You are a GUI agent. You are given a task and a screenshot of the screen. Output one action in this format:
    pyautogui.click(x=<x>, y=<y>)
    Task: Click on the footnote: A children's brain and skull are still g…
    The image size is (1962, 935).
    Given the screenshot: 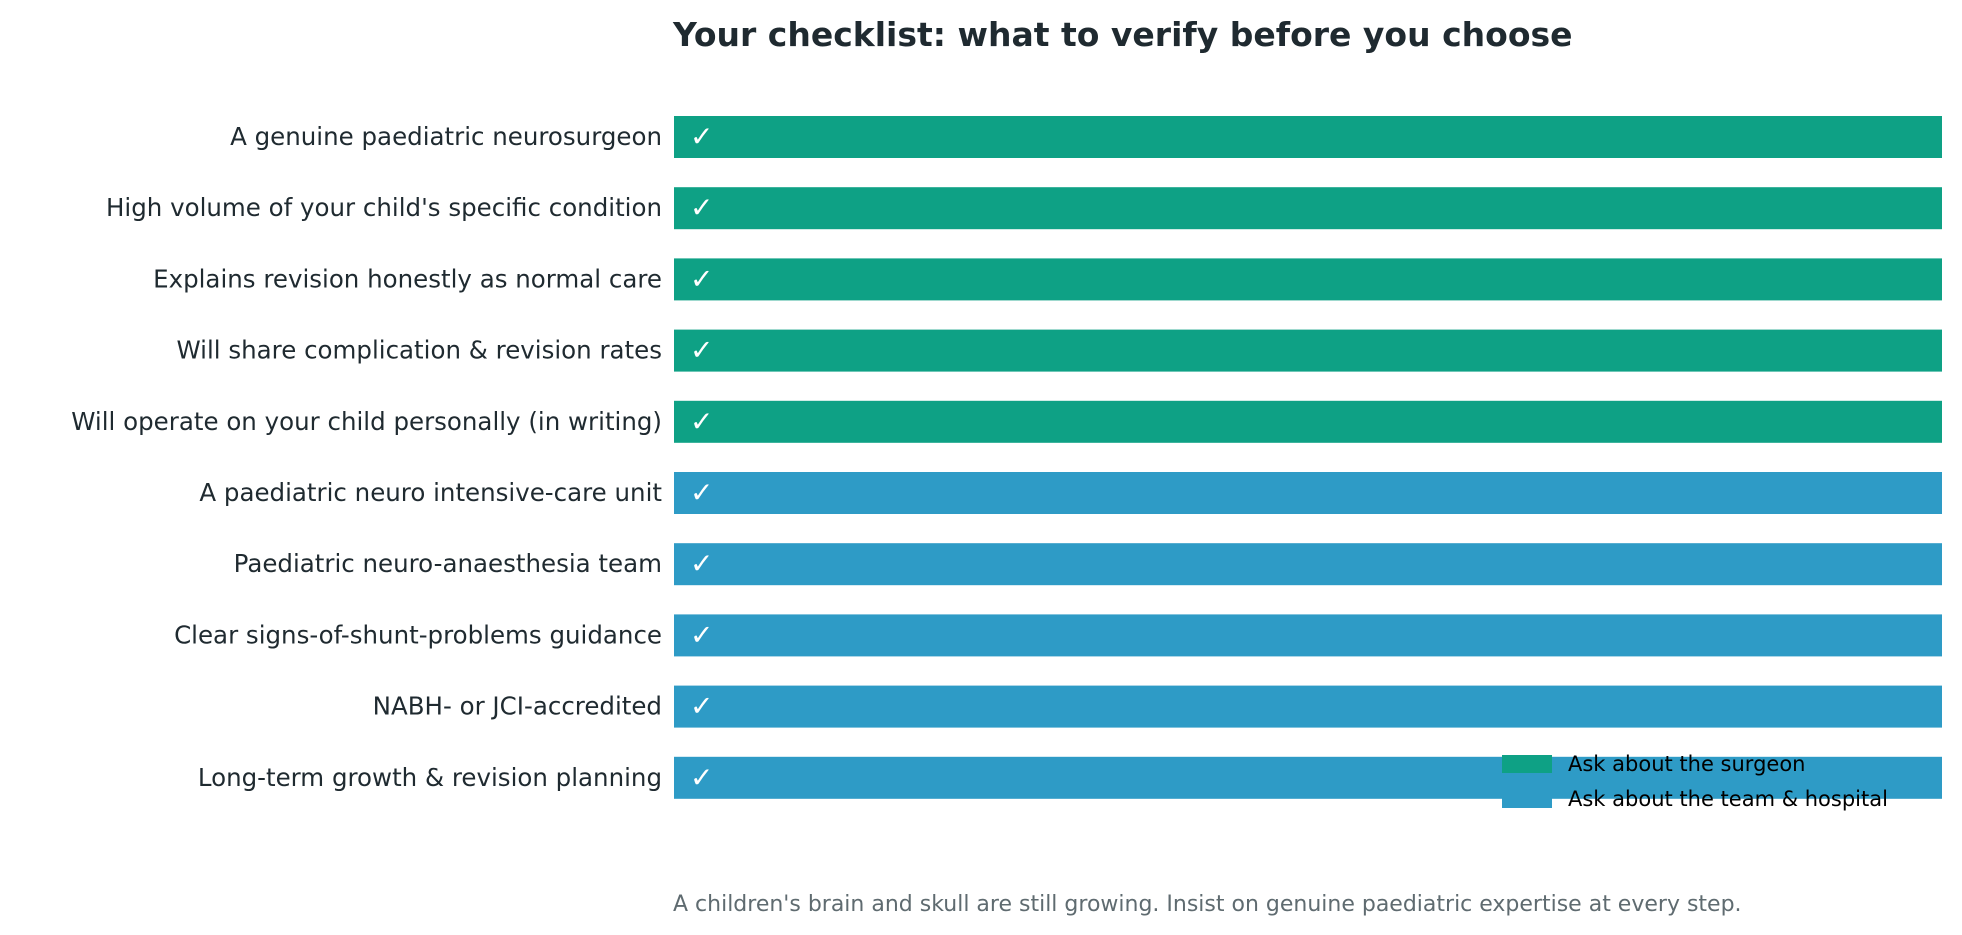 What is the action you would take?
    pyautogui.click(x=1207, y=904)
    